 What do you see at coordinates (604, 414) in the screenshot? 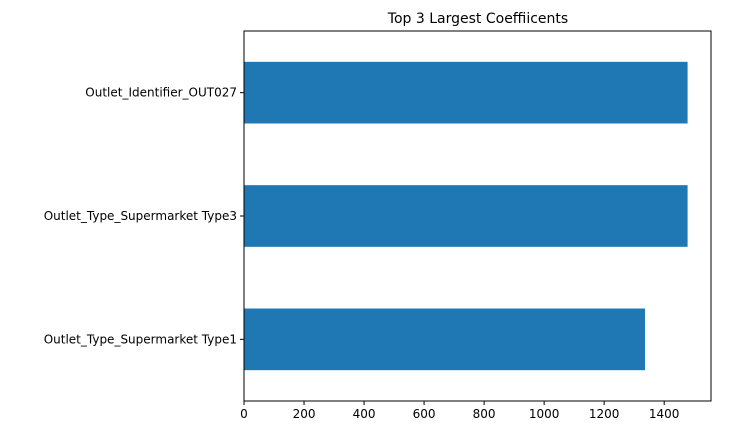
I see `x-tick-label: 1200` at bounding box center [604, 414].